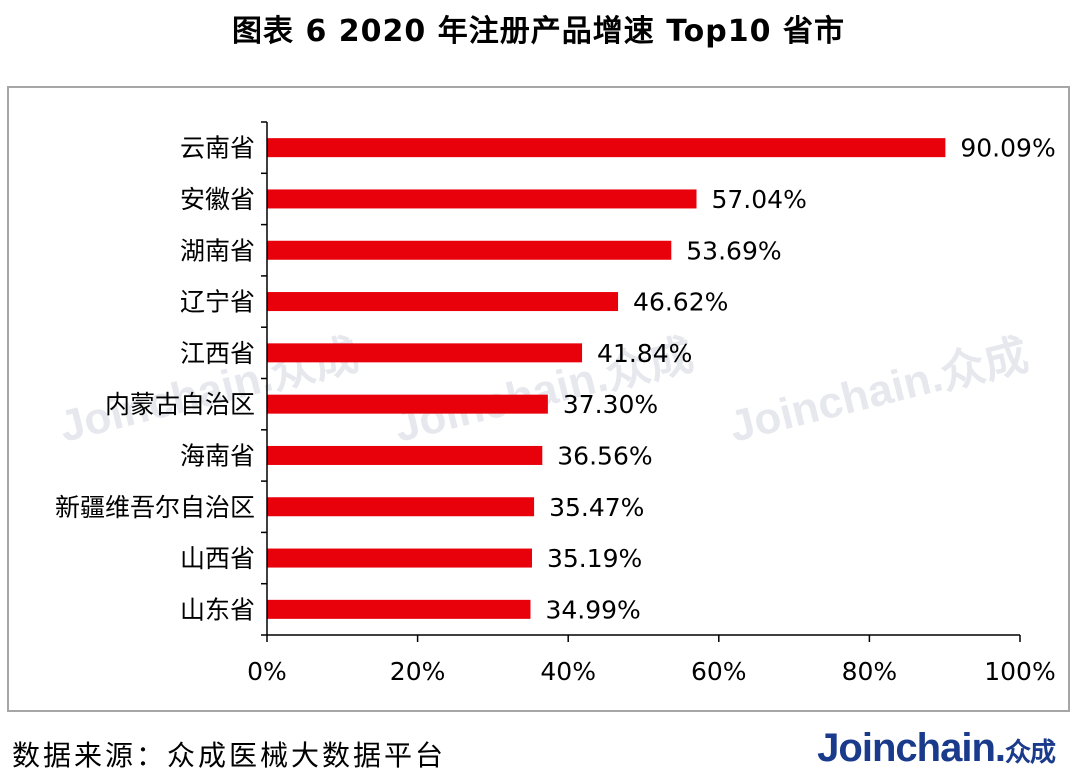  Describe the element at coordinates (733, 250) in the screenshot. I see `data-label: 53.69%` at that location.